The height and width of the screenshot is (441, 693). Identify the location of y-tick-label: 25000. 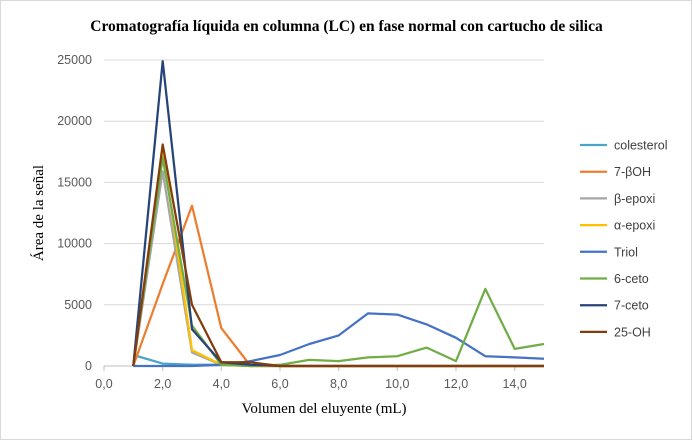
(74, 60).